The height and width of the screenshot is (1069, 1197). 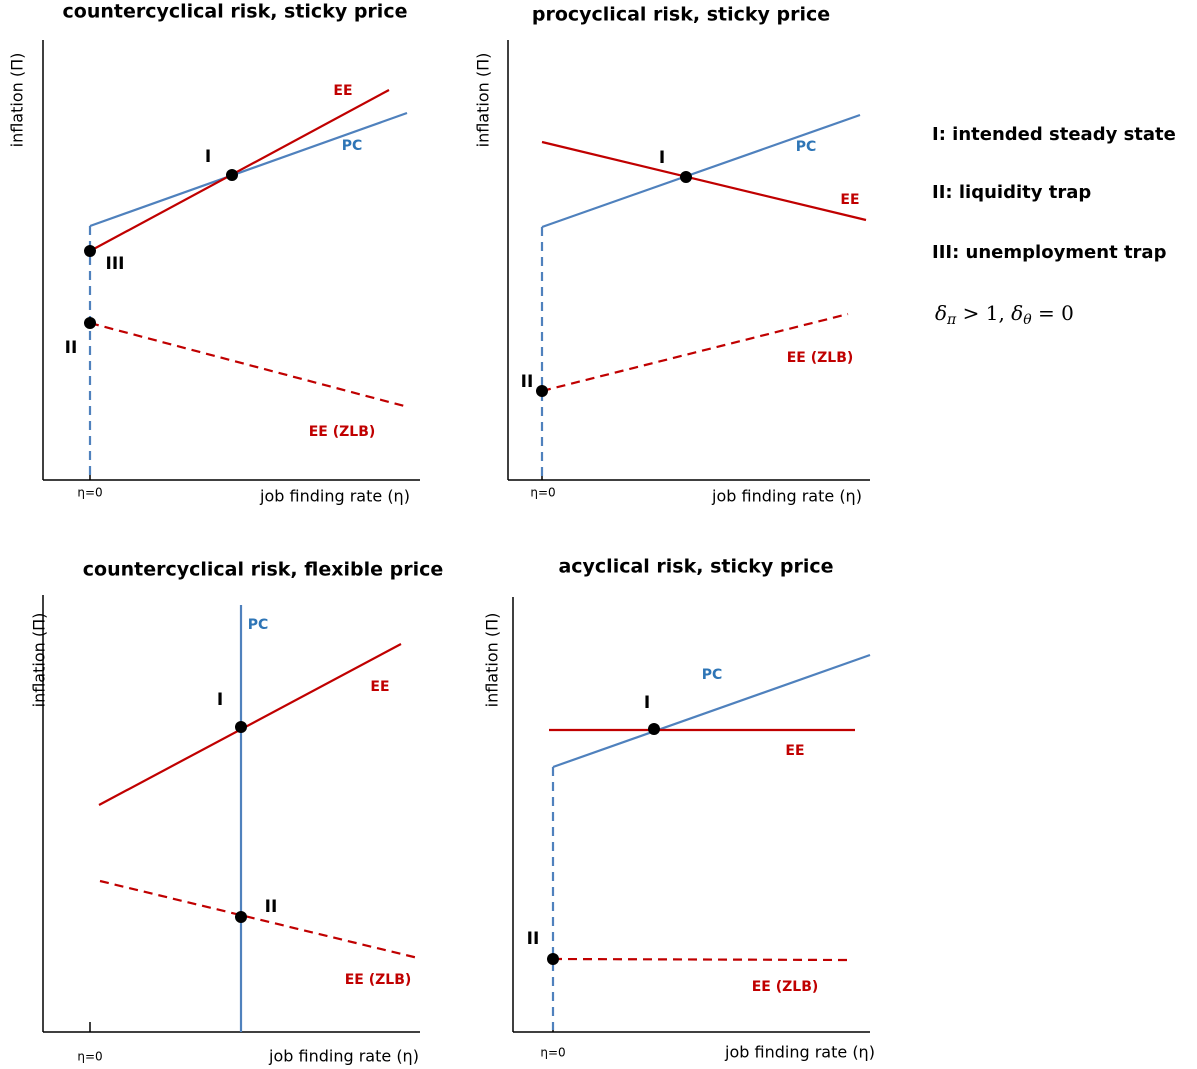 I want to click on formula-part: > 1,, so click(x=983, y=313).